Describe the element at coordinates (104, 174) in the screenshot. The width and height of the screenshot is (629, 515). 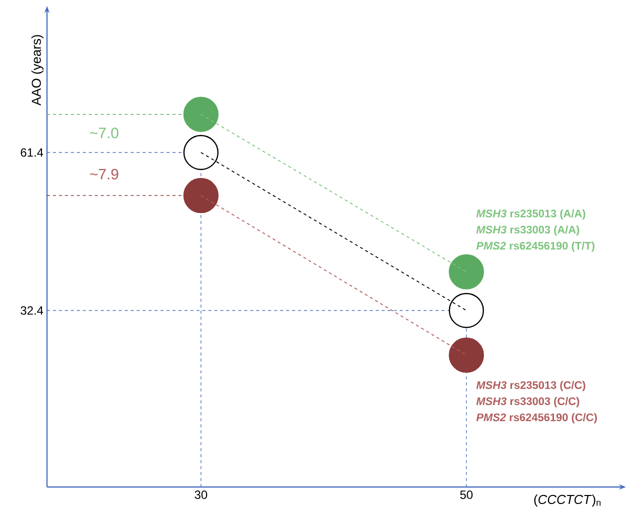
I see `annotation: ~7.9` at that location.